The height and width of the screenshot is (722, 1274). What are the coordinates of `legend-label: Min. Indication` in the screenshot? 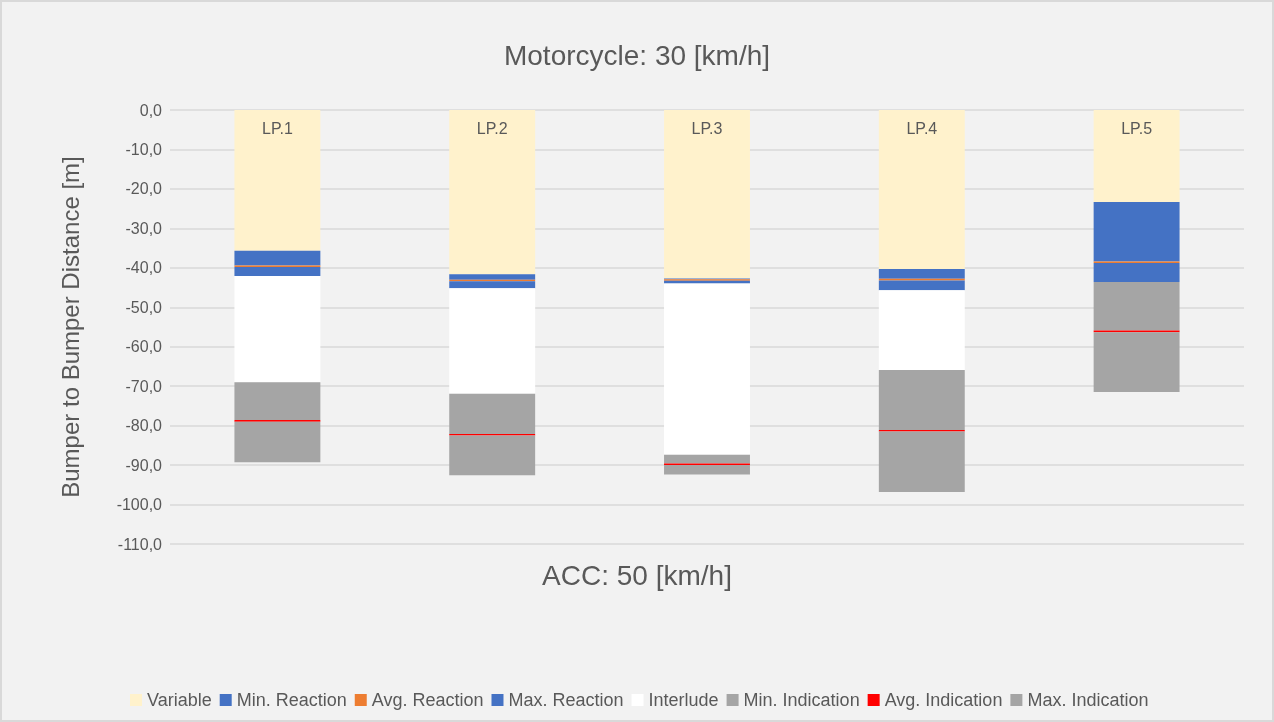 It's located at (801, 700).